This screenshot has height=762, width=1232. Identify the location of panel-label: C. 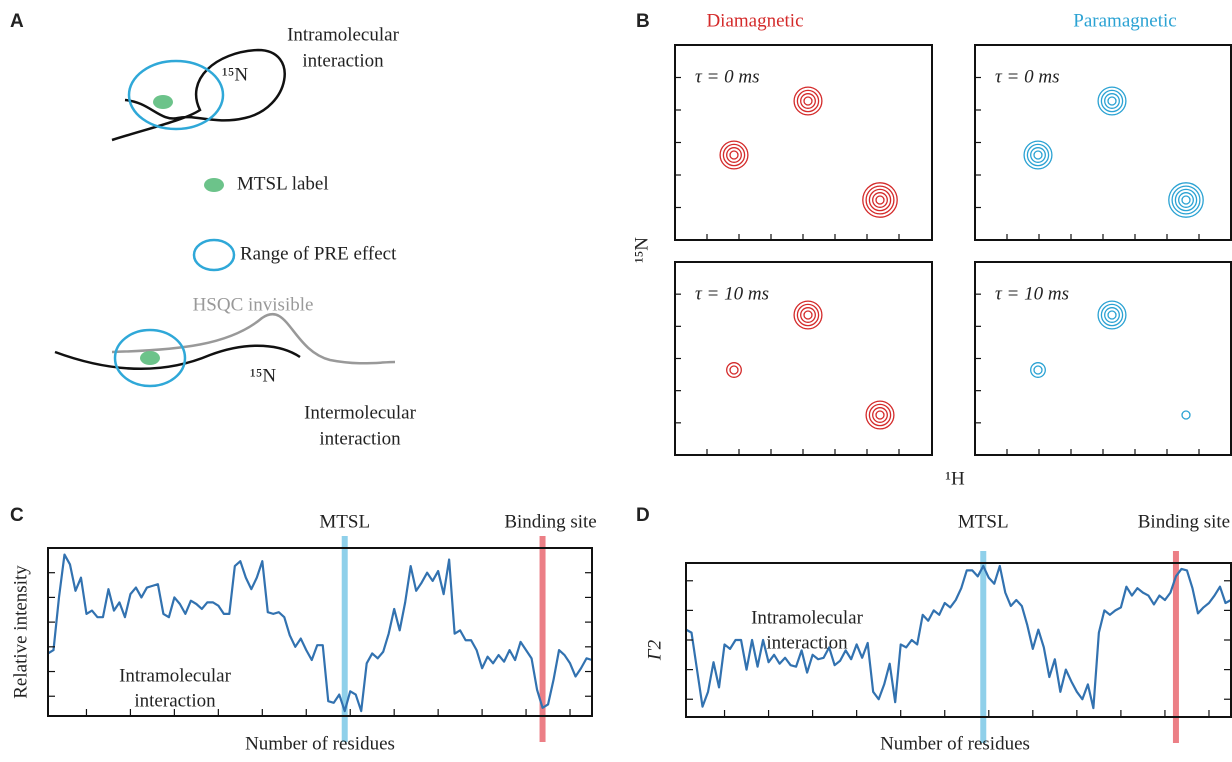
(17, 515).